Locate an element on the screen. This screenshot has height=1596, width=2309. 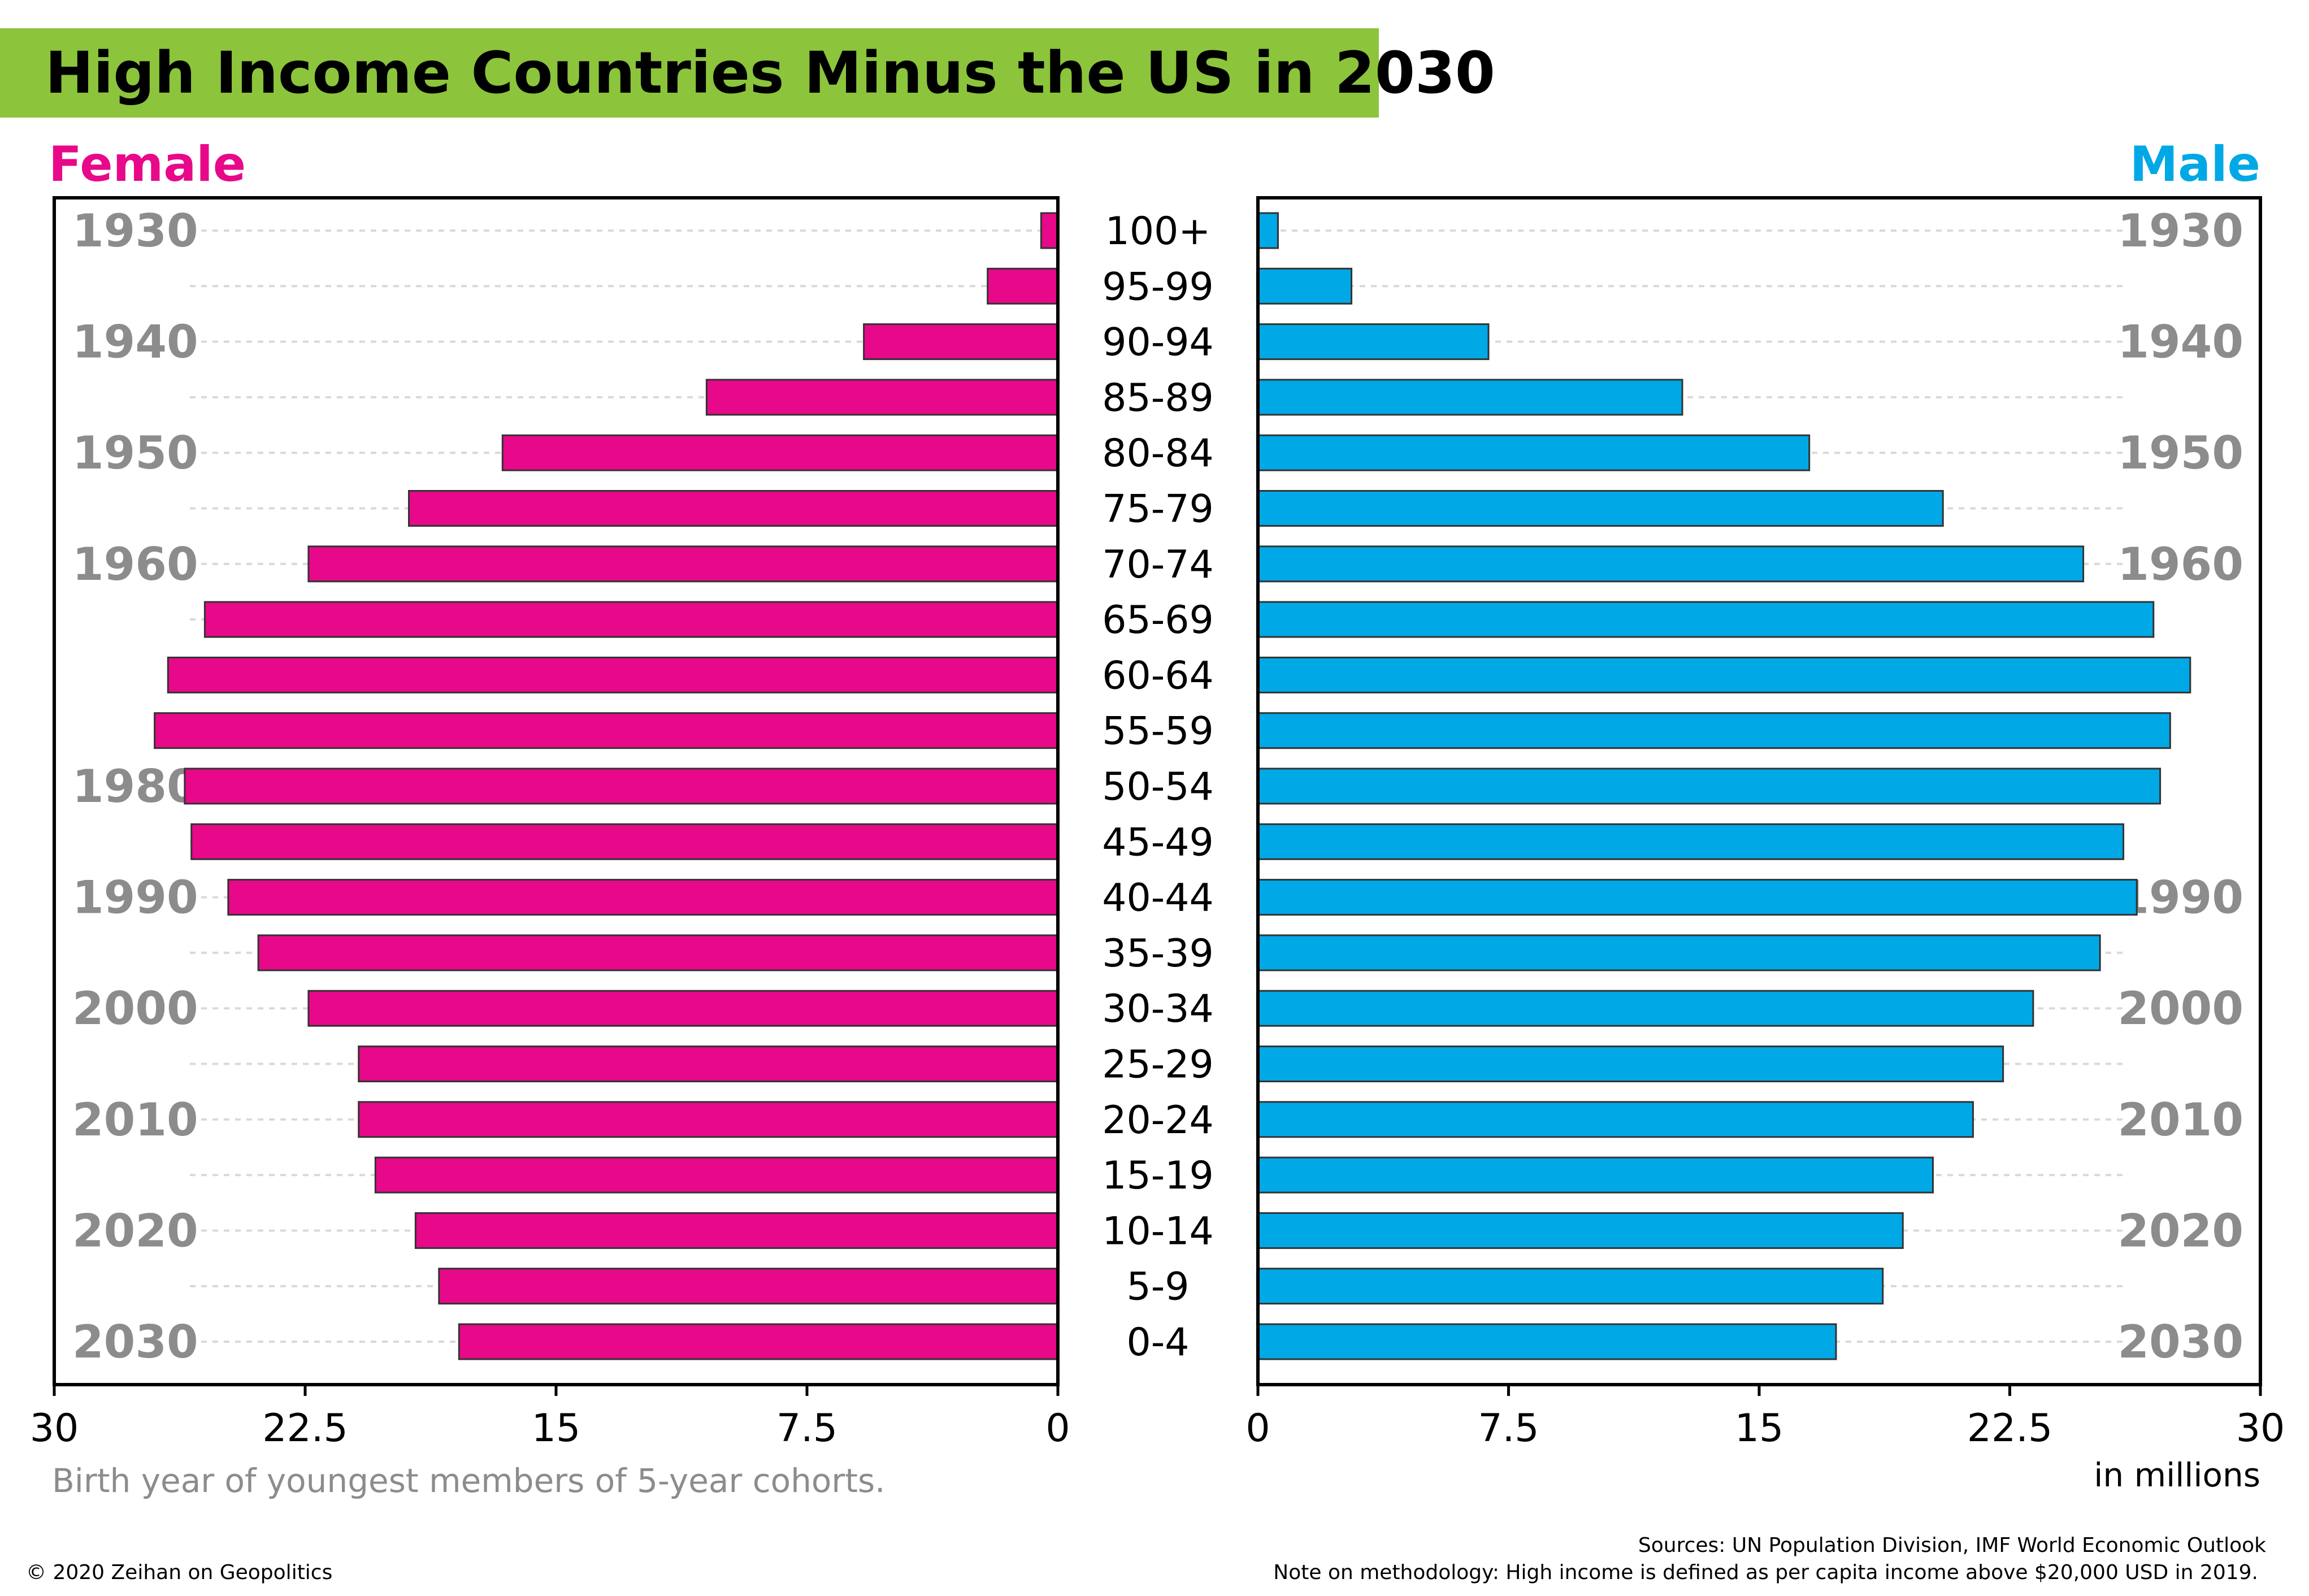
female-x-tick-label: 15 is located at coordinates (556, 1429).